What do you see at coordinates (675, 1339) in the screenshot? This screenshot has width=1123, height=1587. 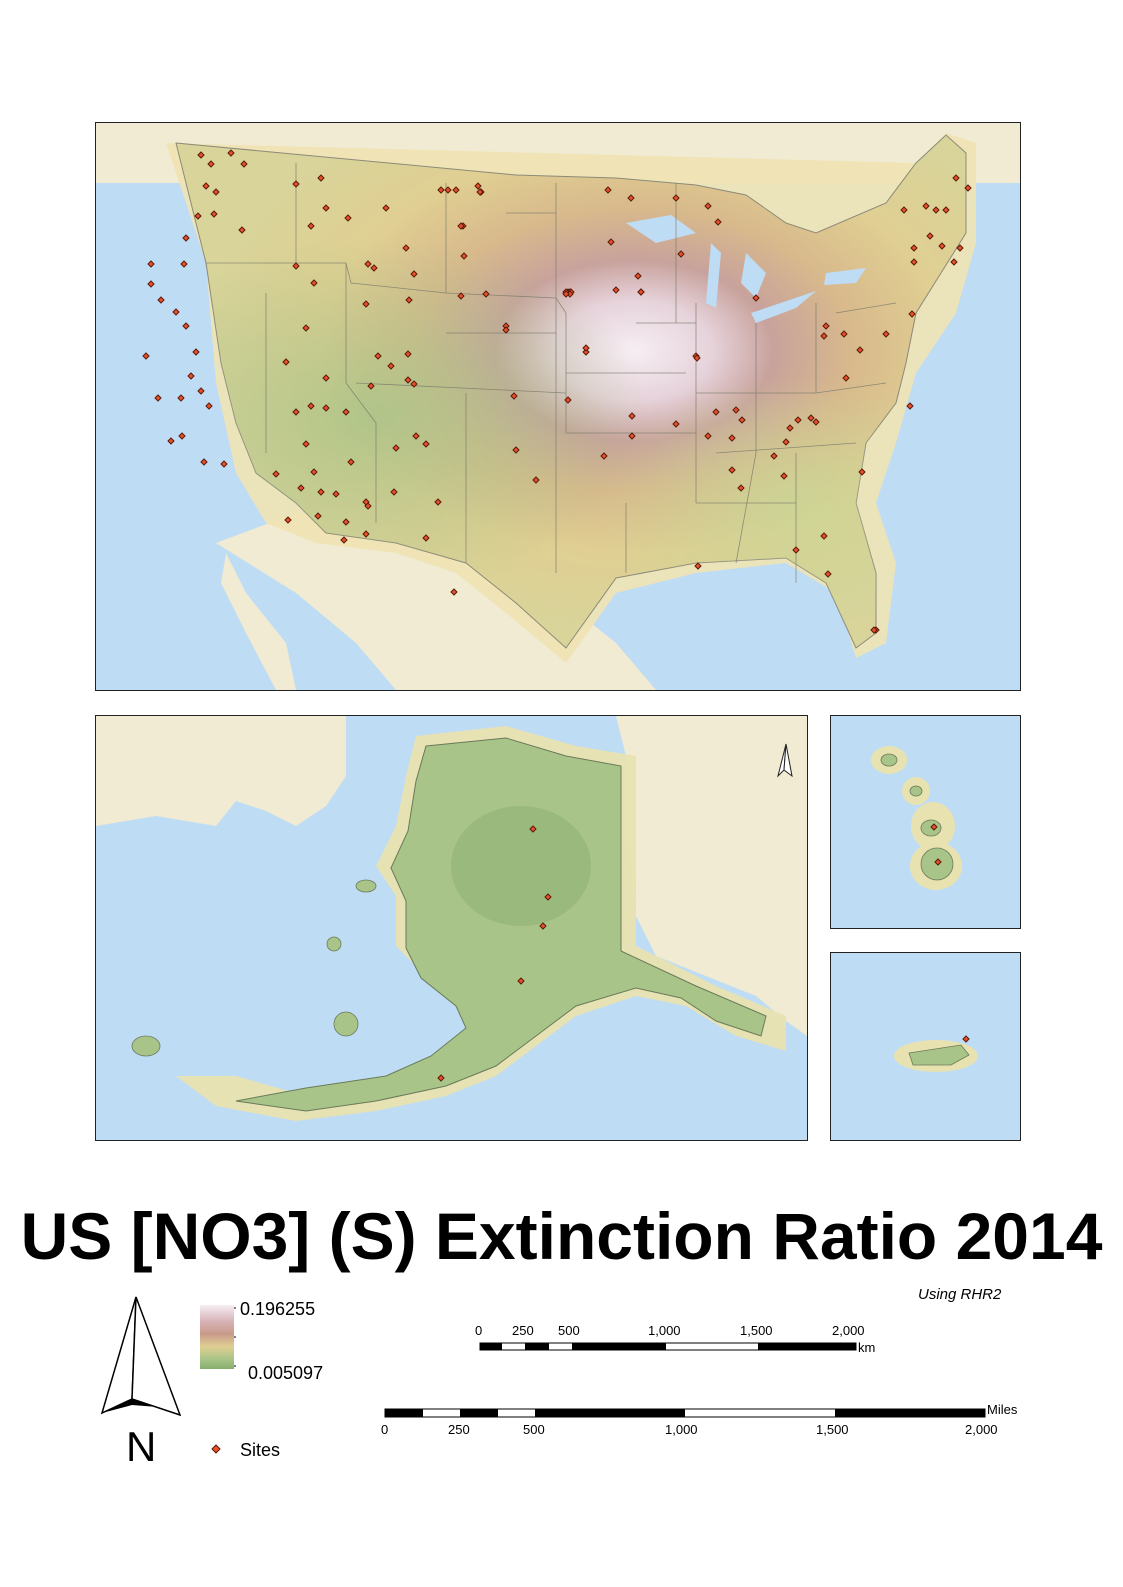 I see `scale-bar-km: 0 250 500 1,000 1,500 2,000 km` at bounding box center [675, 1339].